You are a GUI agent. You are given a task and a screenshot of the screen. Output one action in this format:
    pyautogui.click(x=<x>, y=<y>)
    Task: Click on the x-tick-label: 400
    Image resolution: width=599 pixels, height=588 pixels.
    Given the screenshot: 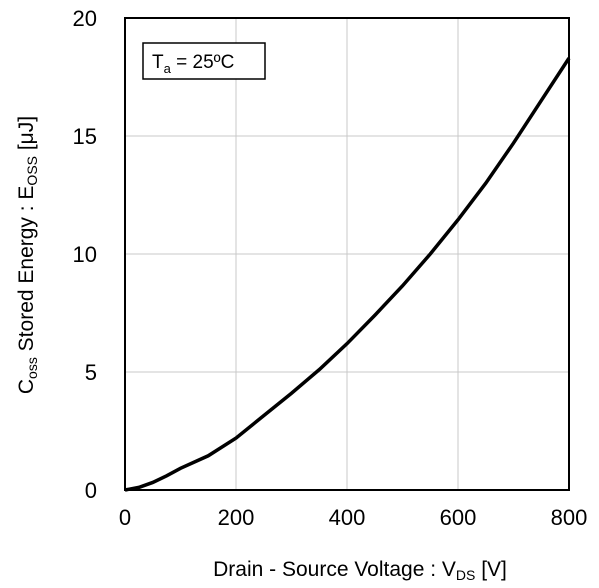 What is the action you would take?
    pyautogui.click(x=347, y=517)
    